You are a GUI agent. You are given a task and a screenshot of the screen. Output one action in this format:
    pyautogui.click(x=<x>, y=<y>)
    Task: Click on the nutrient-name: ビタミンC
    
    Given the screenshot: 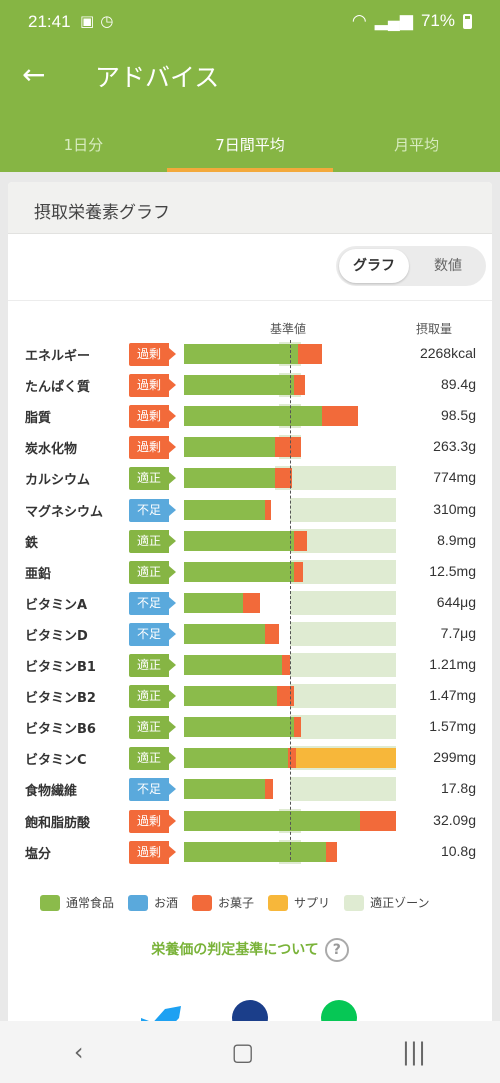 What is the action you would take?
    pyautogui.click(x=56, y=761)
    